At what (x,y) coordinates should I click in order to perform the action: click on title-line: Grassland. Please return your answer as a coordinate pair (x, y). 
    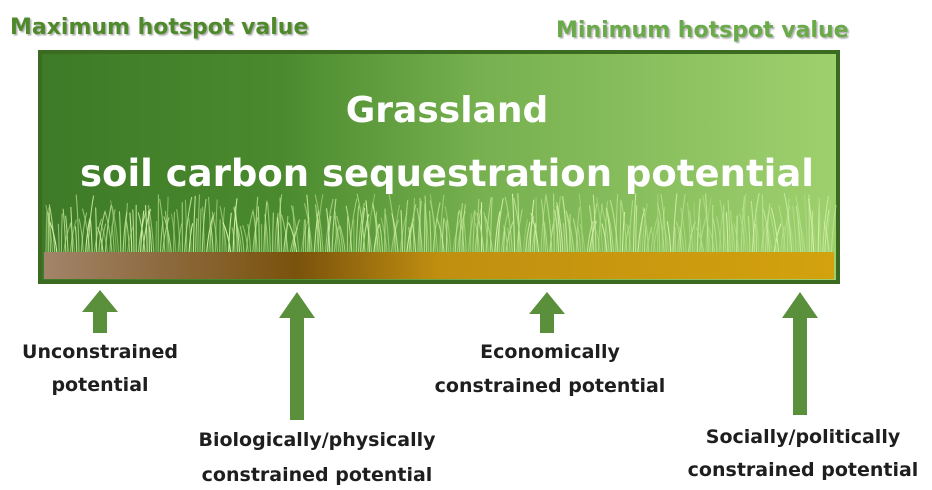
    Looking at the image, I should click on (447, 110).